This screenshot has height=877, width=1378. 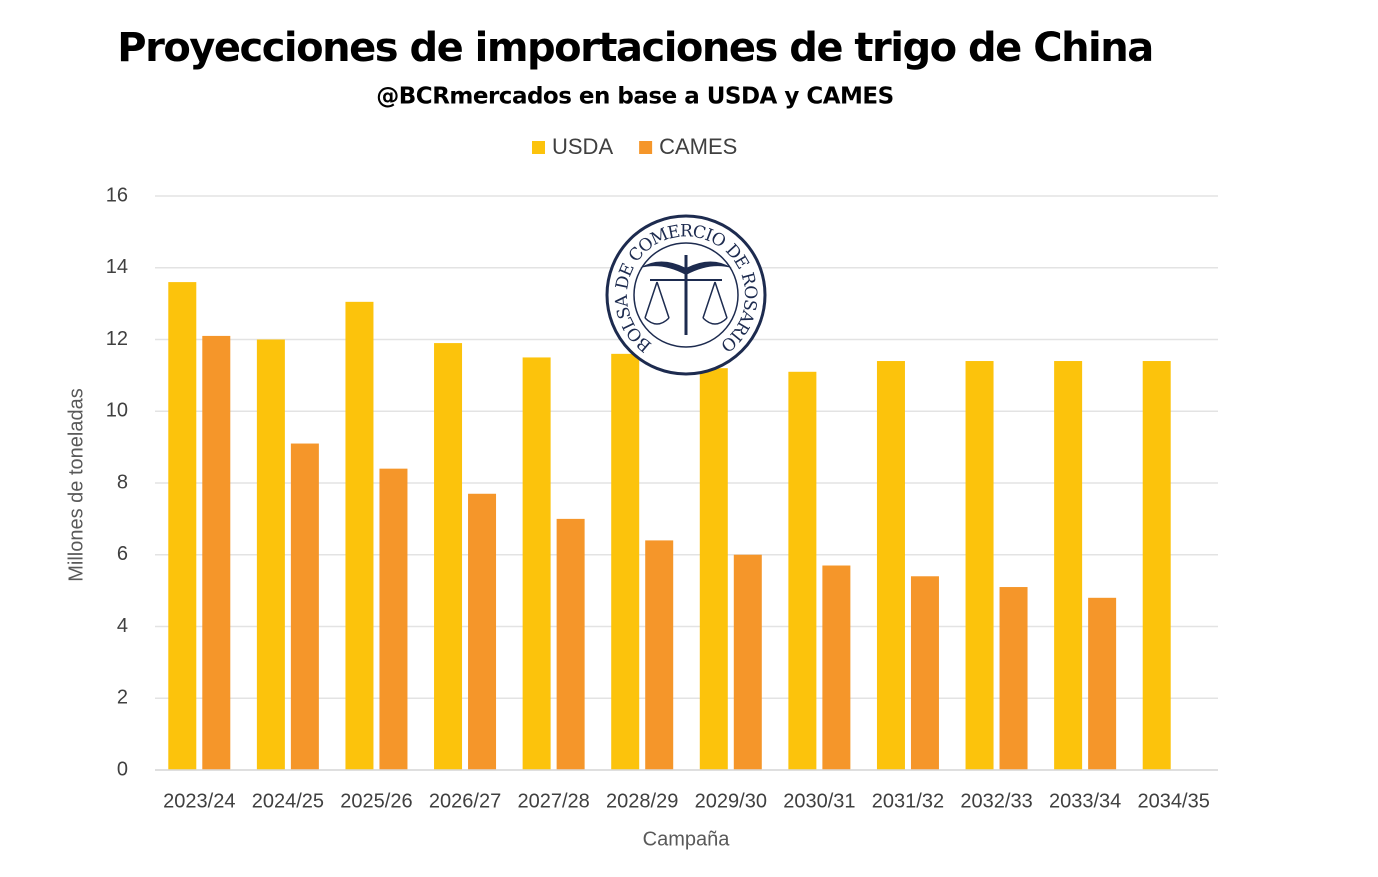 What do you see at coordinates (117, 339) in the screenshot?
I see `y-tick-label: 12` at bounding box center [117, 339].